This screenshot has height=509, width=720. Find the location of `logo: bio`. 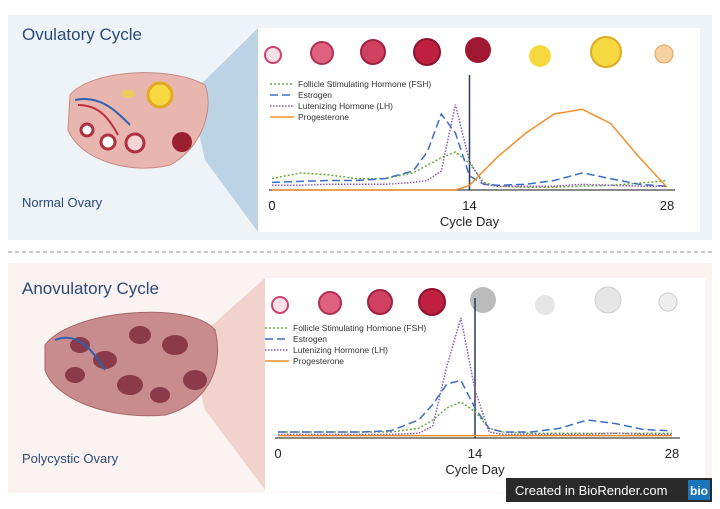

logo: bio is located at coordinates (699, 491).